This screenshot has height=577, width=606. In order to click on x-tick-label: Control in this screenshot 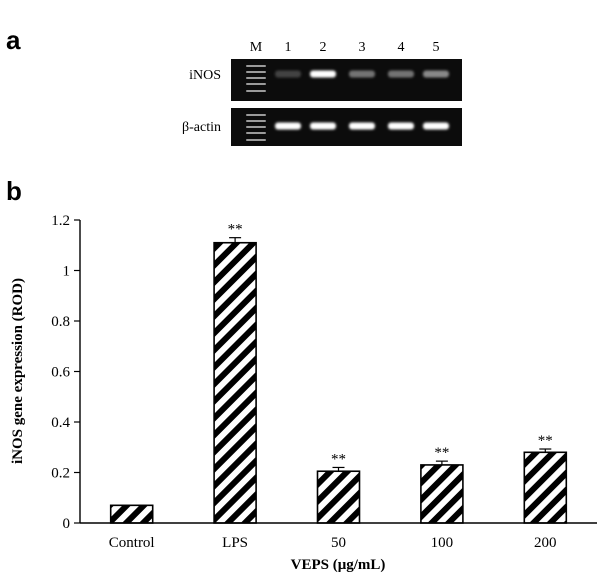, I will do `click(132, 543)`.